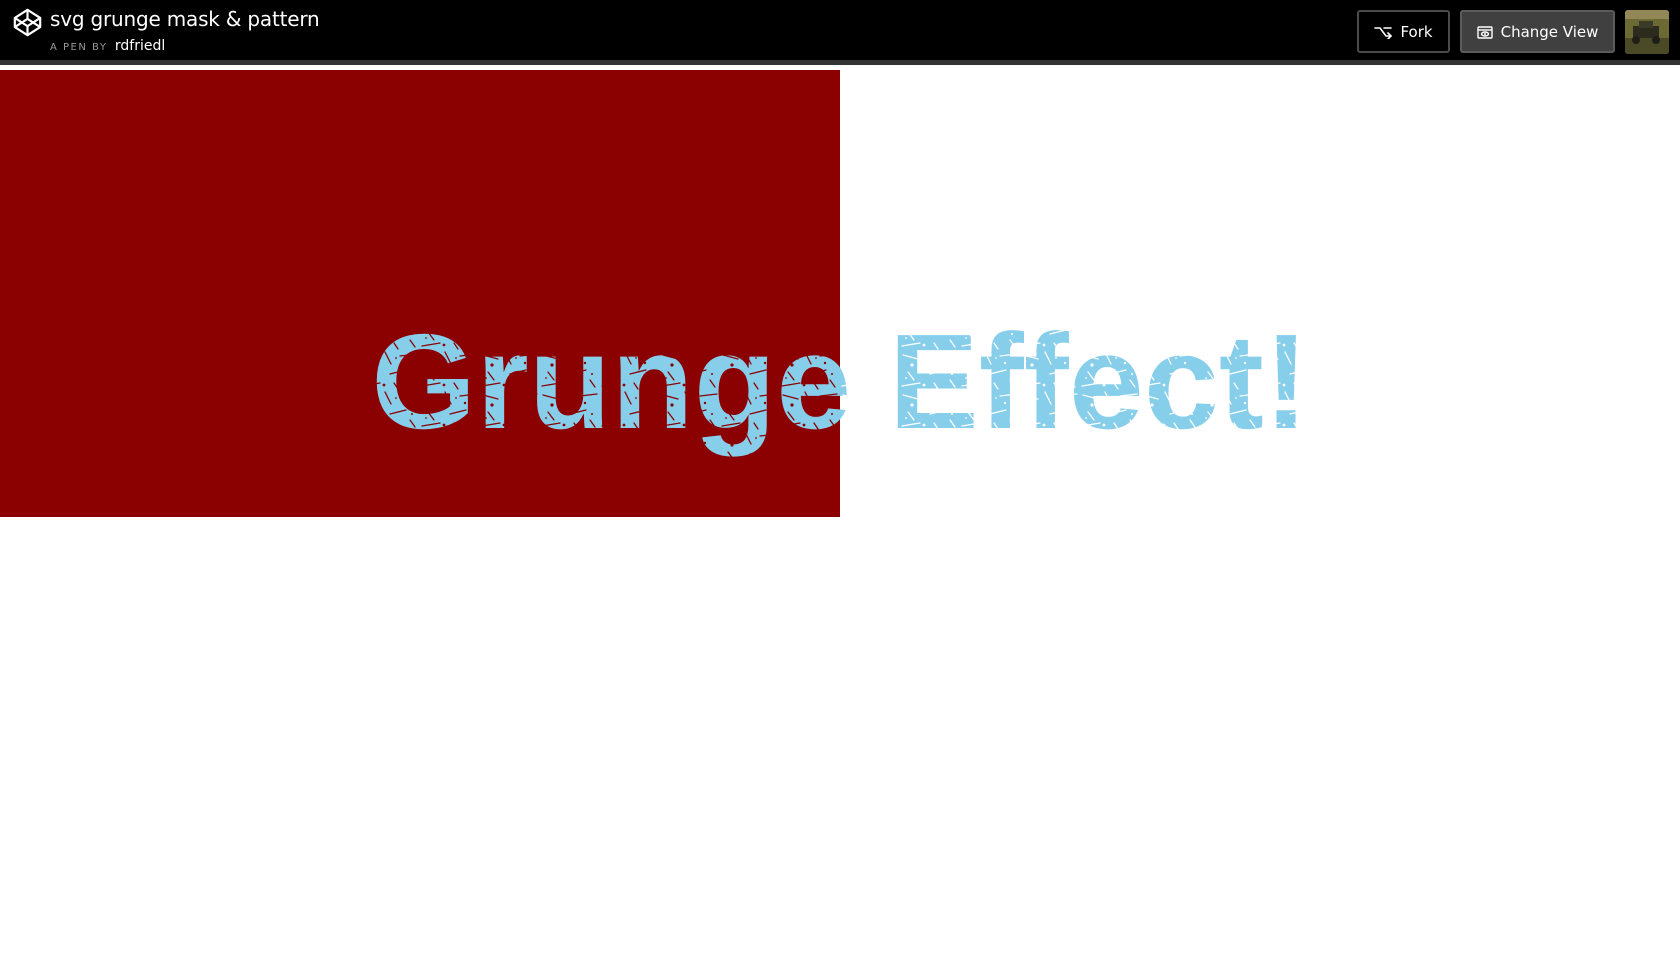  Describe the element at coordinates (1549, 31) in the screenshot. I see `change-view-label: Change View` at that location.